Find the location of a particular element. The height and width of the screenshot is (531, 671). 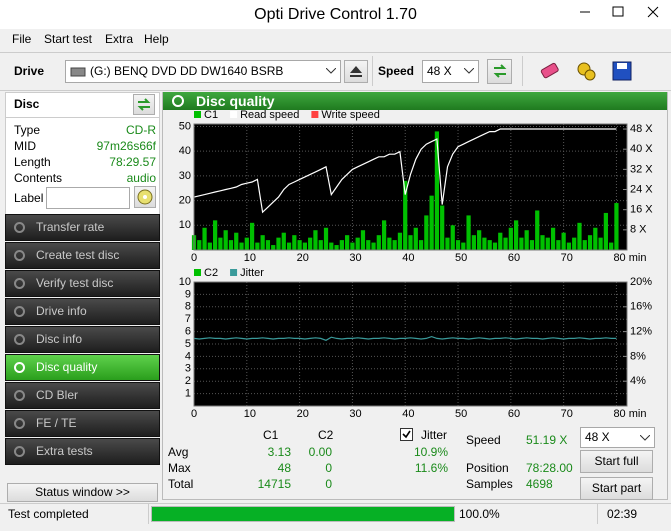

save-icon is located at coordinates (621, 71).